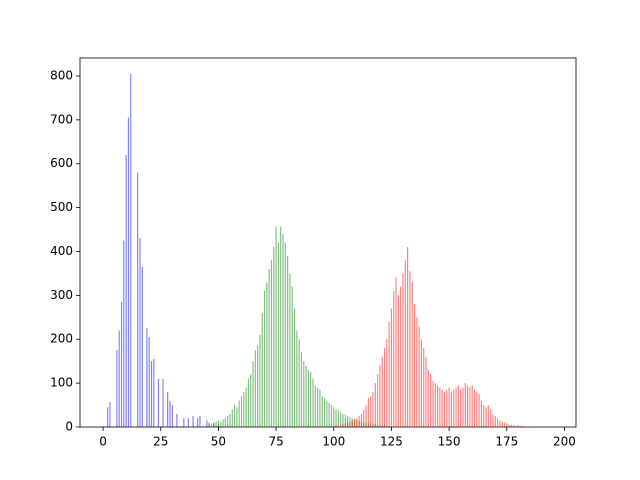  Describe the element at coordinates (61, 251) in the screenshot. I see `y-tick-label: 400` at that location.